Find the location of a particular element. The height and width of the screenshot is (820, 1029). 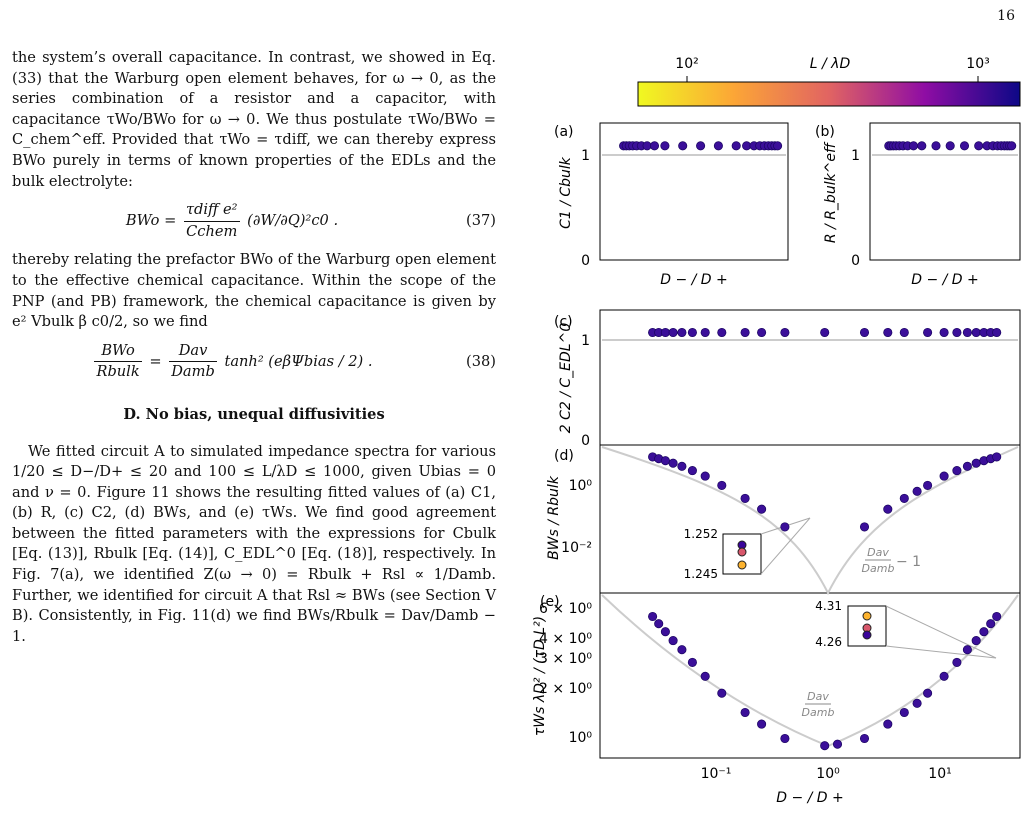

panel-d-label: (d) is located at coordinates (564, 456).